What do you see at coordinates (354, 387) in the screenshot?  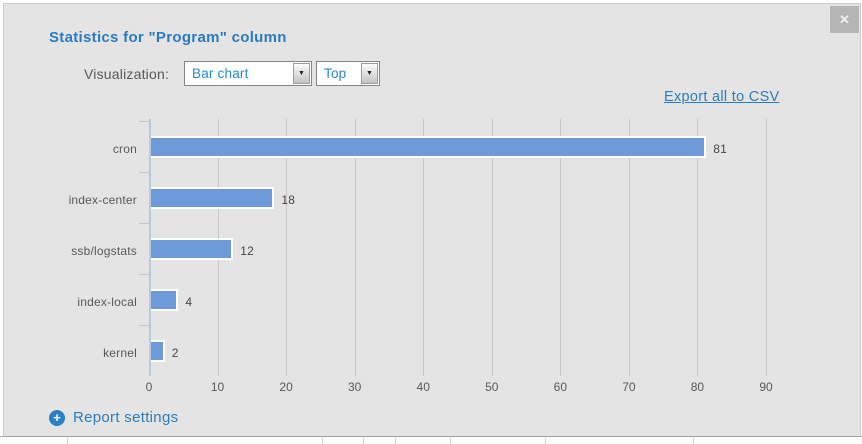 I see `x-tick-label: 30` at bounding box center [354, 387].